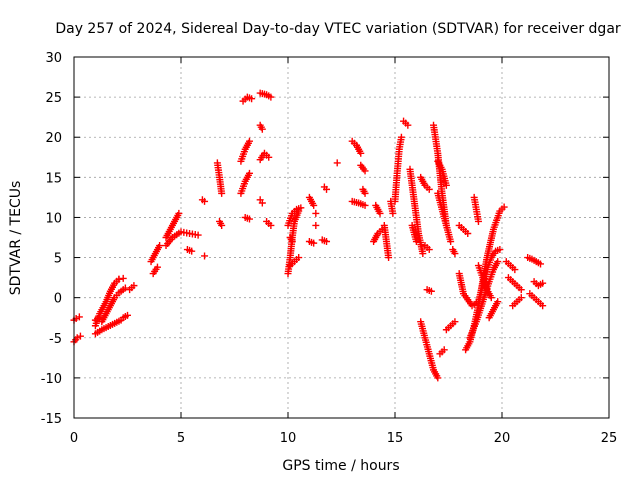 The height and width of the screenshot is (480, 640). I want to click on x-tick-label: 25, so click(609, 438).